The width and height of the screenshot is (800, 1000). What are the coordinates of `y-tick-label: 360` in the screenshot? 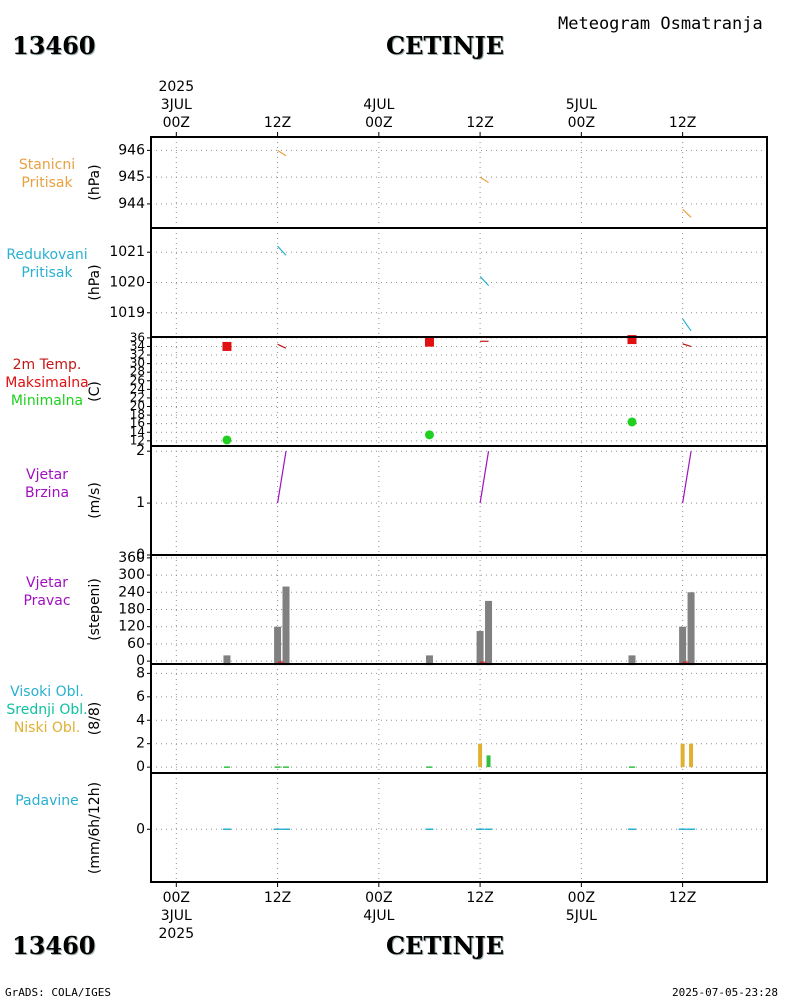 It's located at (131, 558).